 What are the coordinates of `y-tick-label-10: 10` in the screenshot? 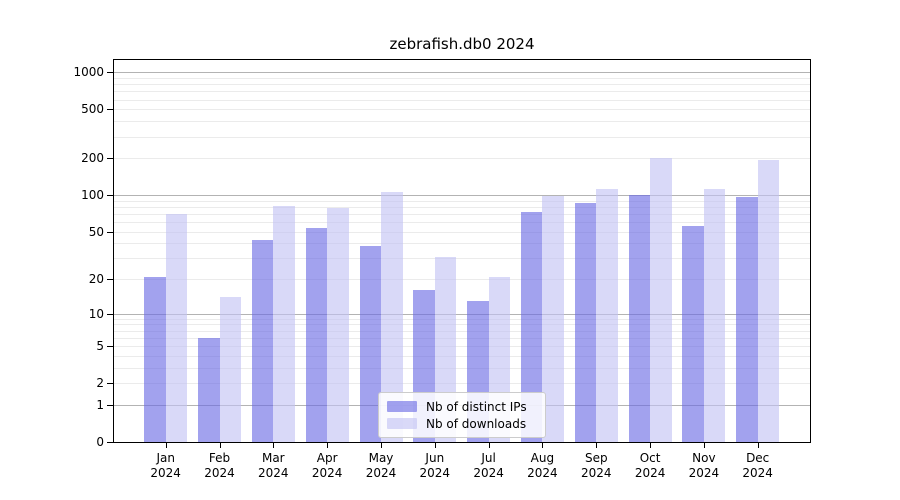 It's located at (96, 313).